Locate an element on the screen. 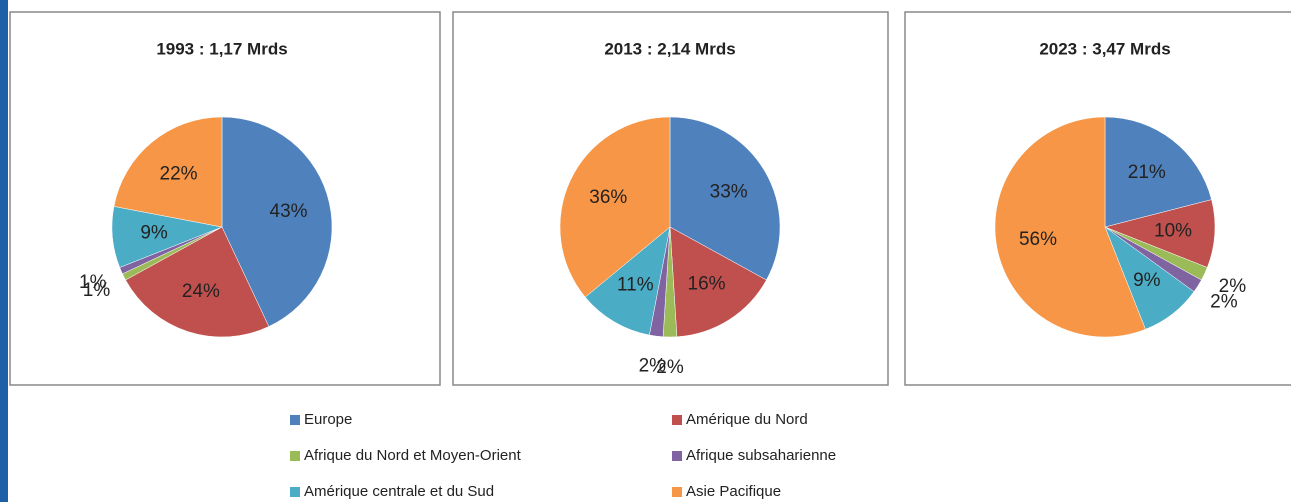 This screenshot has width=1291, height=502. legend-label: Afrique subsaharienne is located at coordinates (761, 455).